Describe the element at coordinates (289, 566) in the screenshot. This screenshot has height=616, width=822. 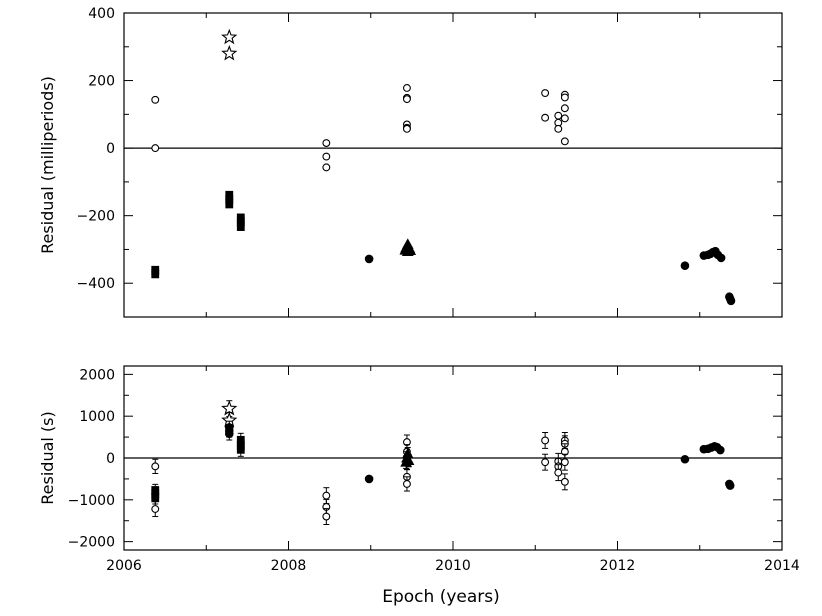
I see `x-tick-label: 2008` at that location.